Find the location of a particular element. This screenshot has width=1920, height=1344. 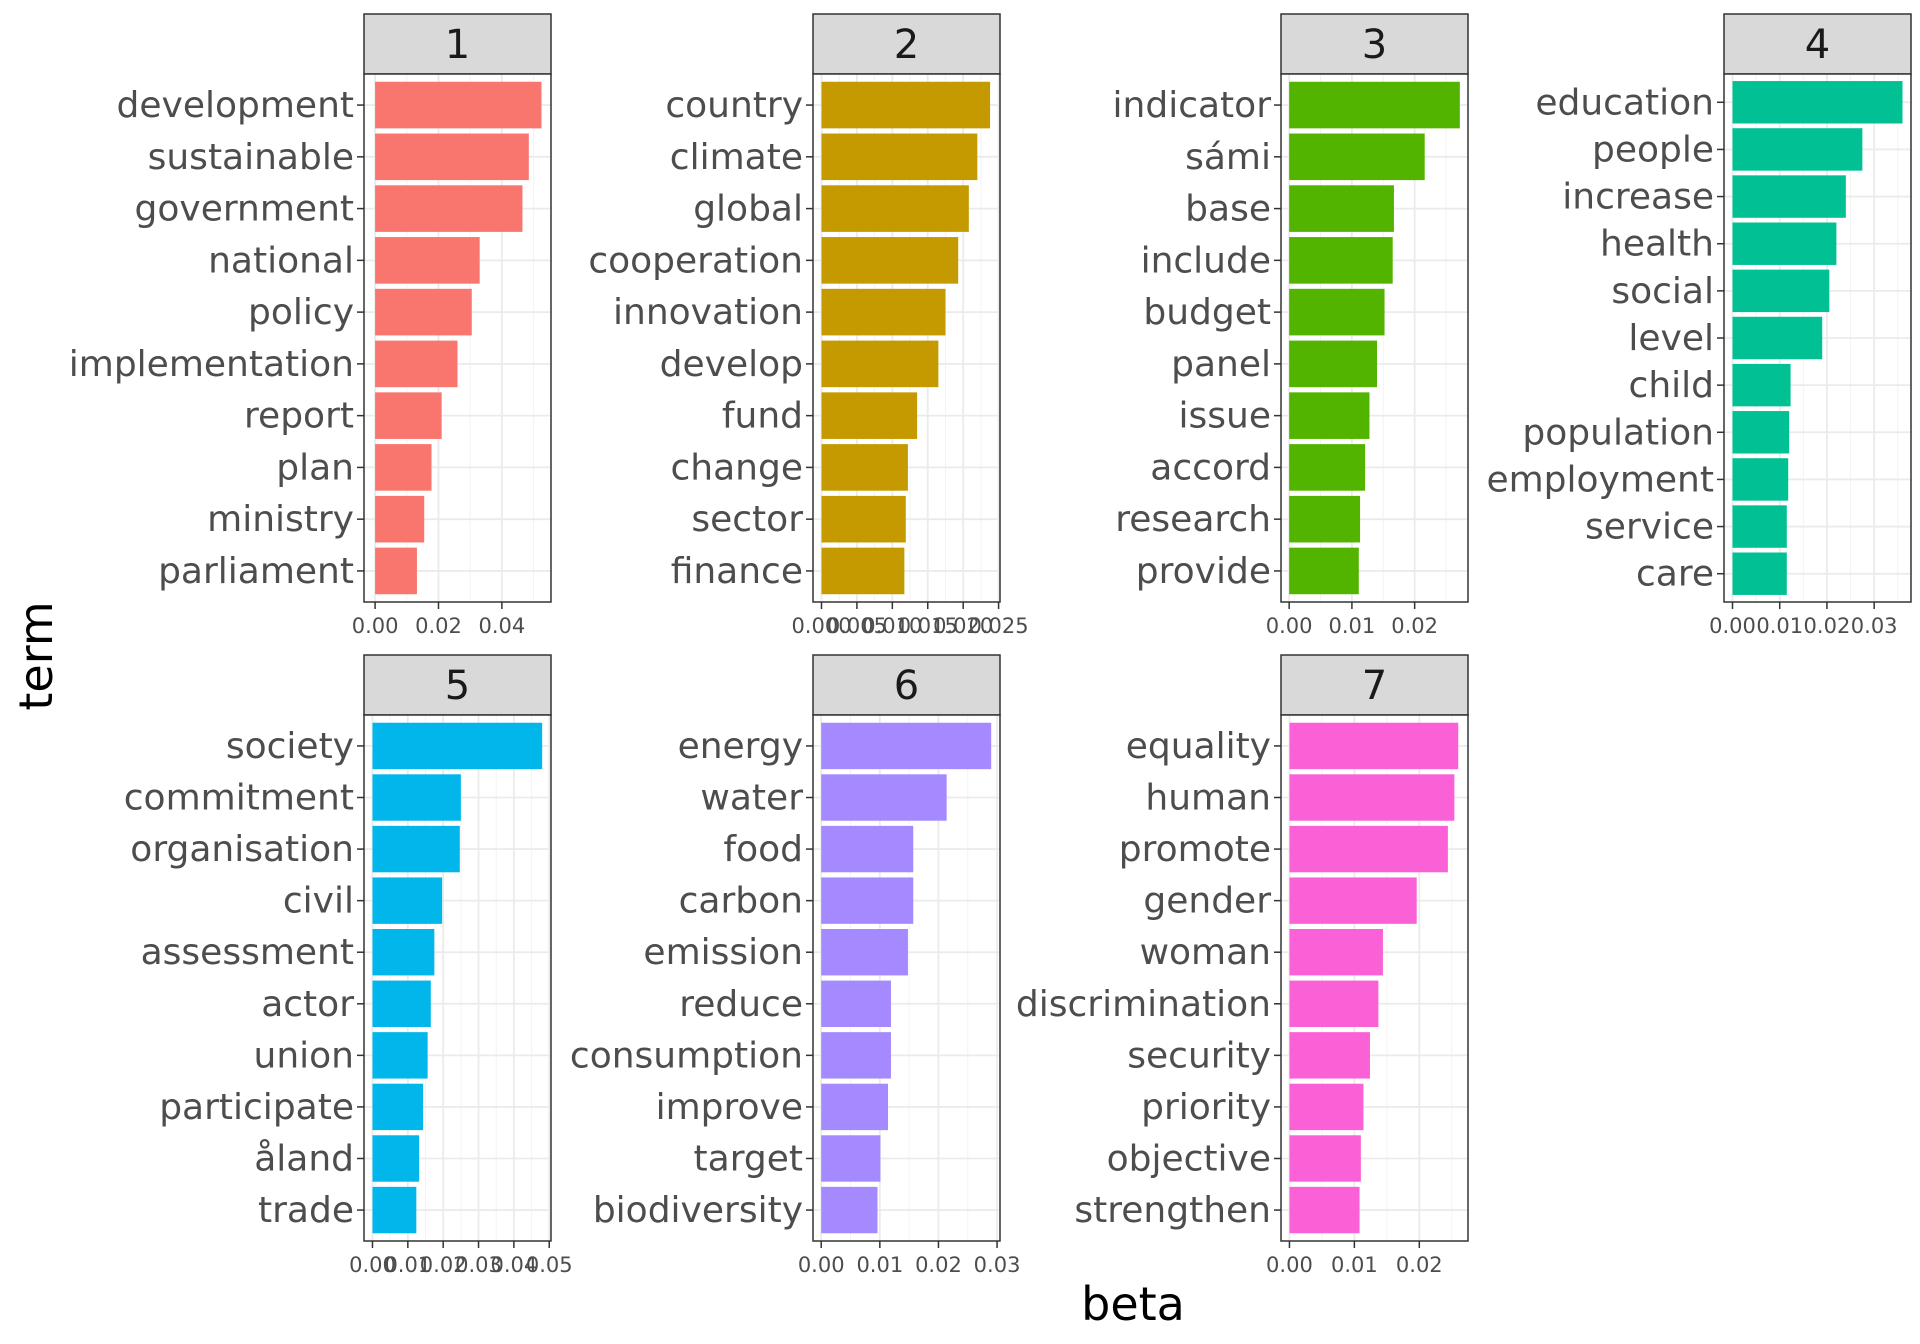

facet-strip-label: 6 is located at coordinates (906, 686).